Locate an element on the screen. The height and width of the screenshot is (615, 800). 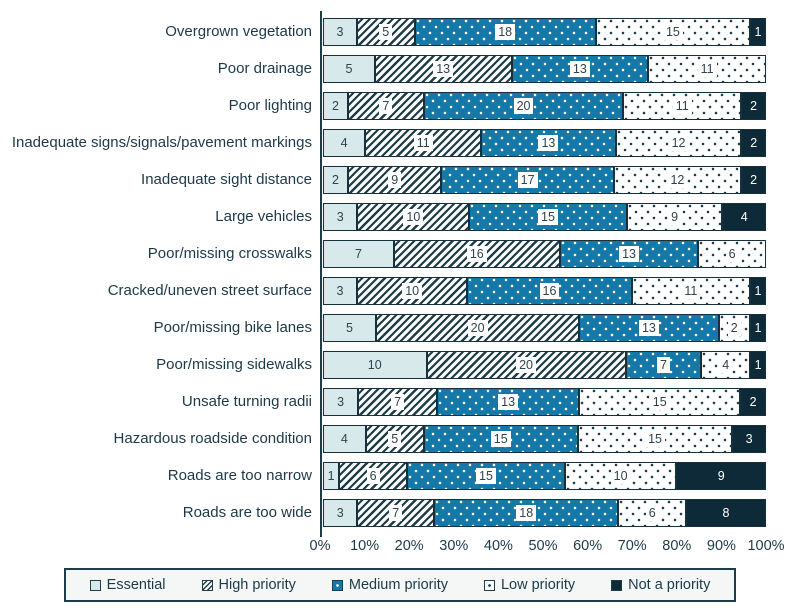
bar-segment-low-priority: 15 is located at coordinates (673, 32).